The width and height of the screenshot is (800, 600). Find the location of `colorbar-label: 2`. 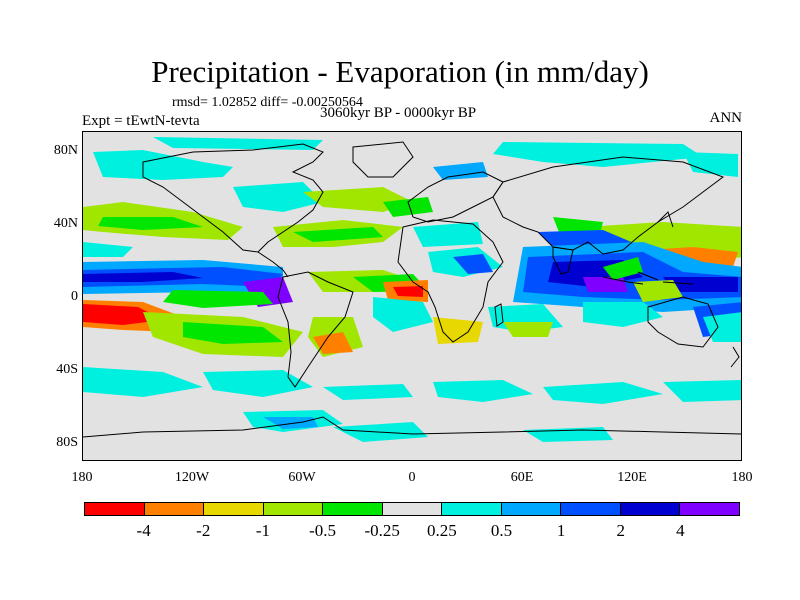

colorbar-label: 2 is located at coordinates (620, 530).